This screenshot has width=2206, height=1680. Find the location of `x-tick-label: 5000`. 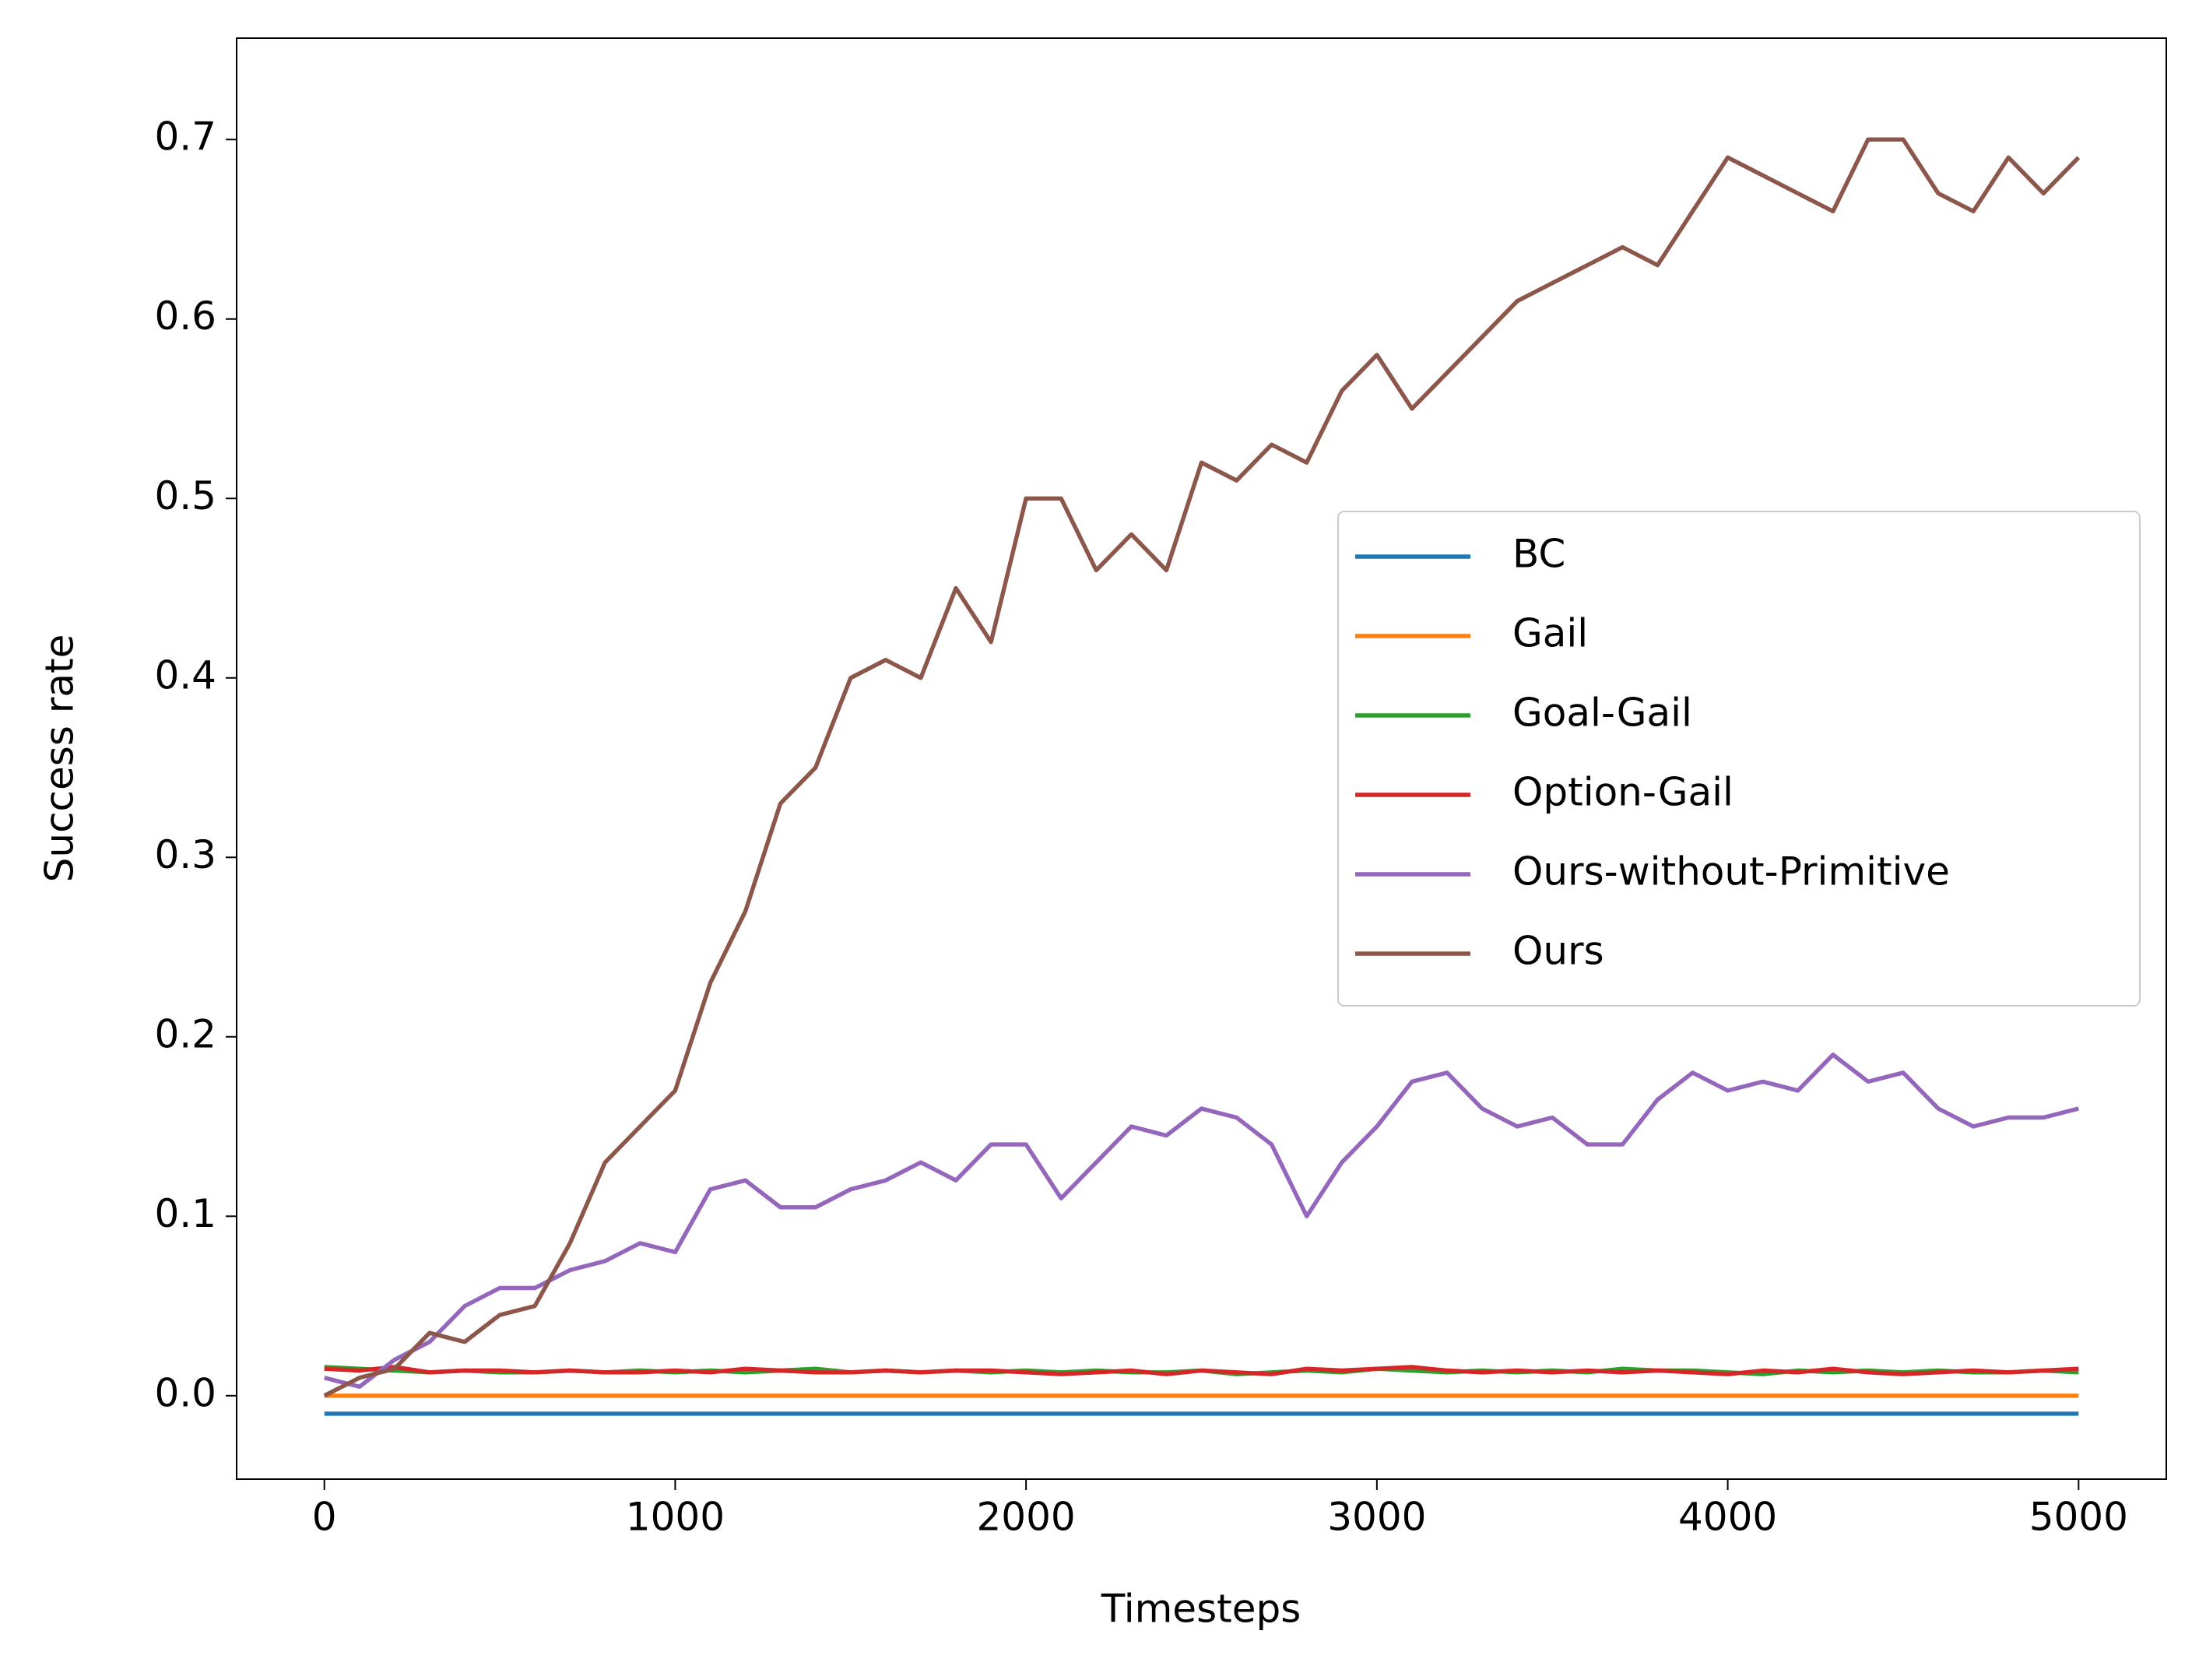

x-tick-label: 5000 is located at coordinates (2078, 1518).